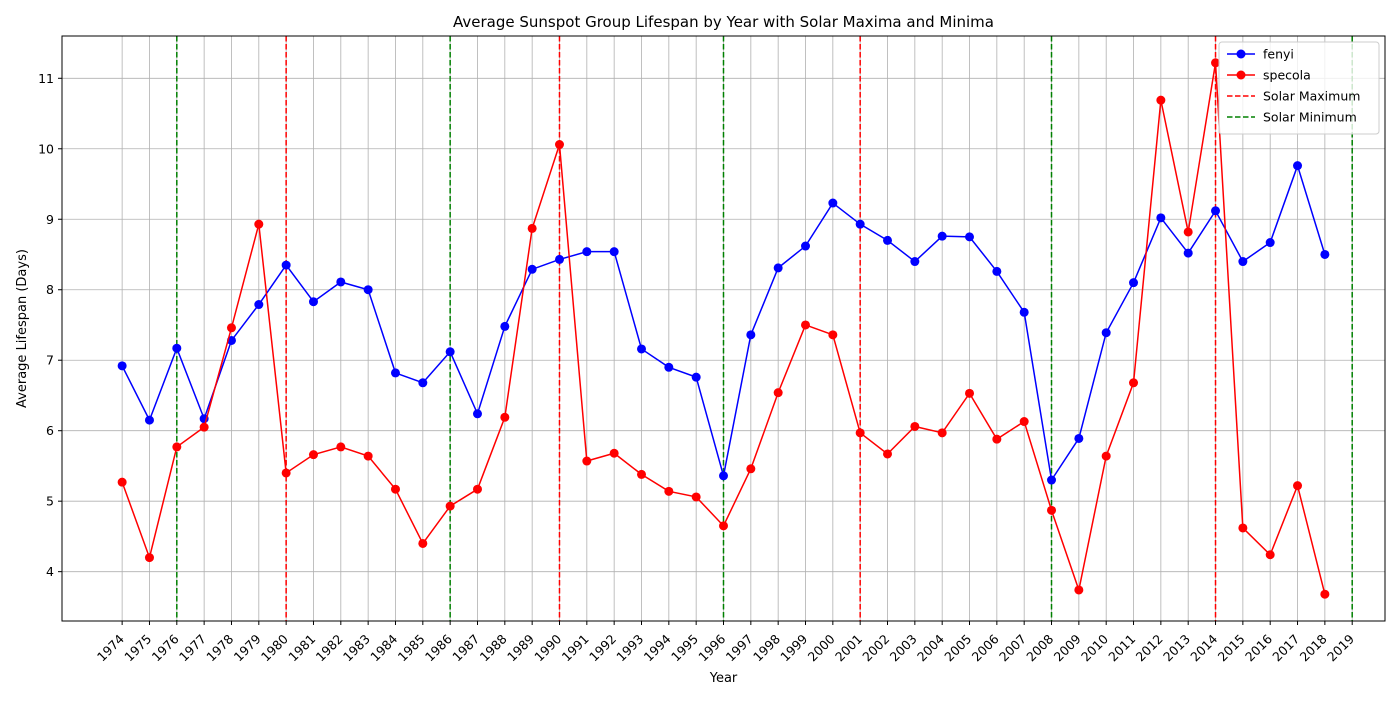 The height and width of the screenshot is (704, 1400). Describe the element at coordinates (766, 647) in the screenshot. I see `x-tick-label: 1998` at that location.